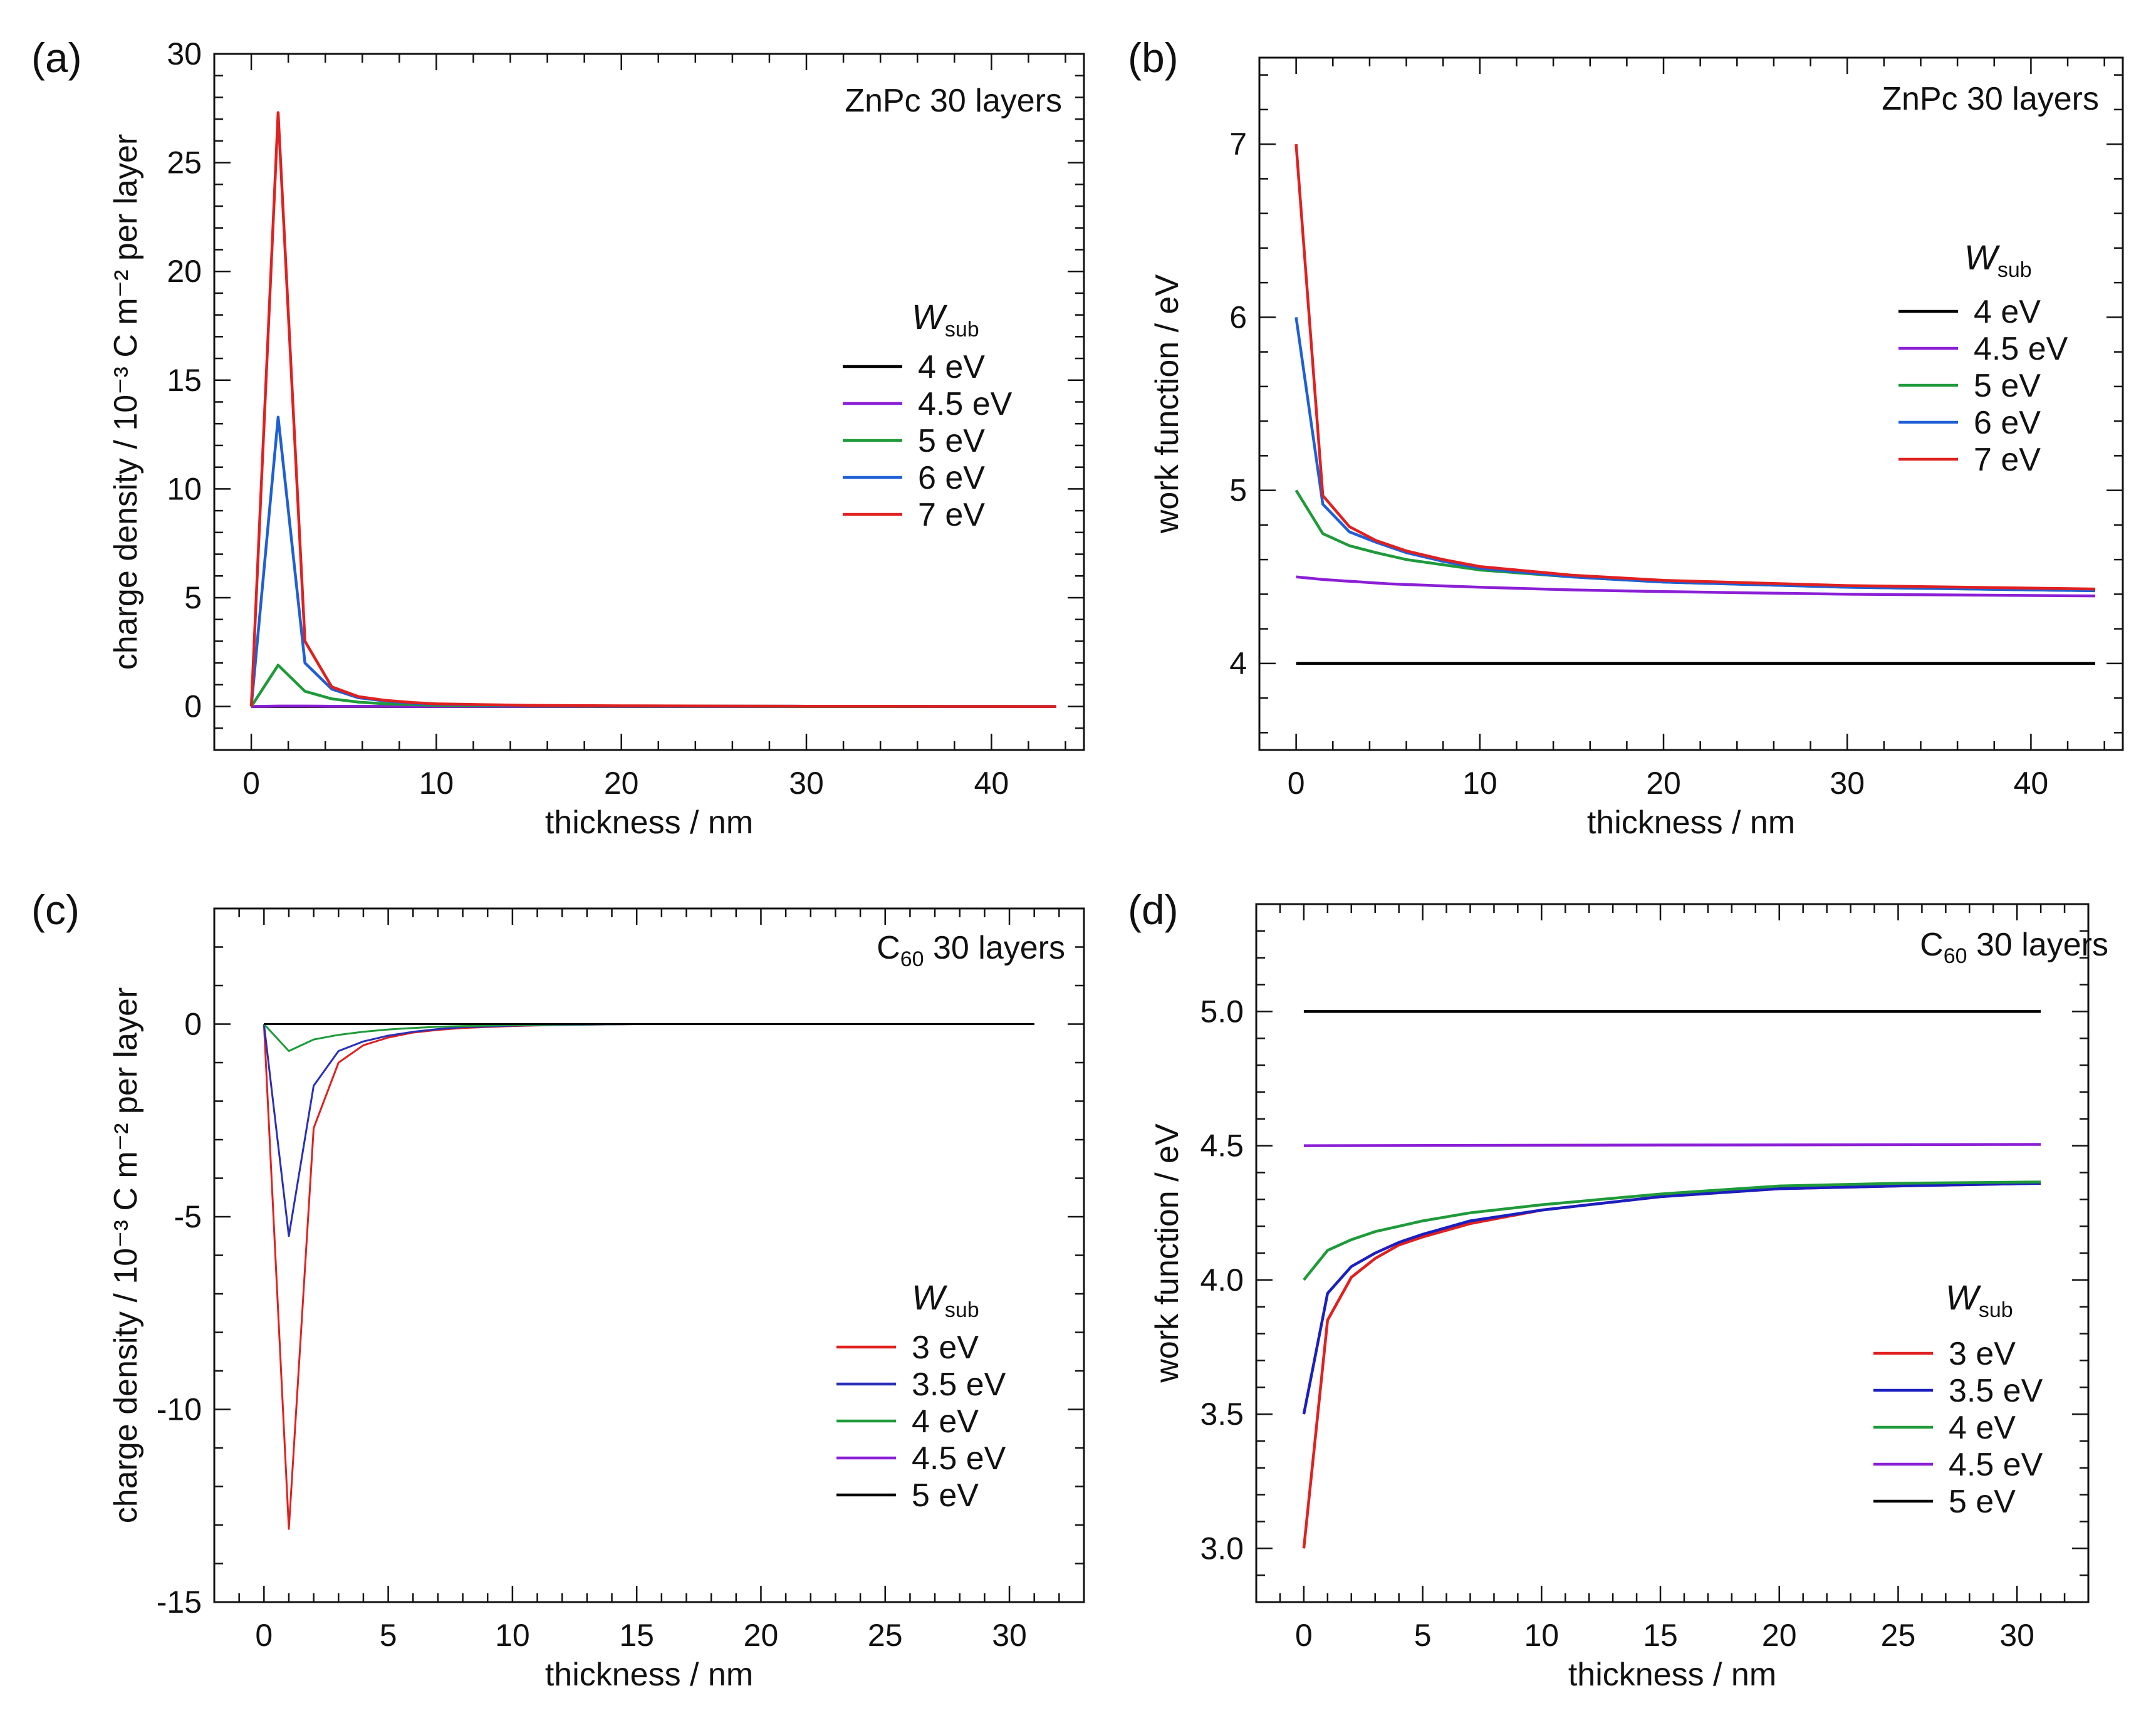 The width and height of the screenshot is (2156, 1723). I want to click on series-line-4-eV, so click(1672, 1230).